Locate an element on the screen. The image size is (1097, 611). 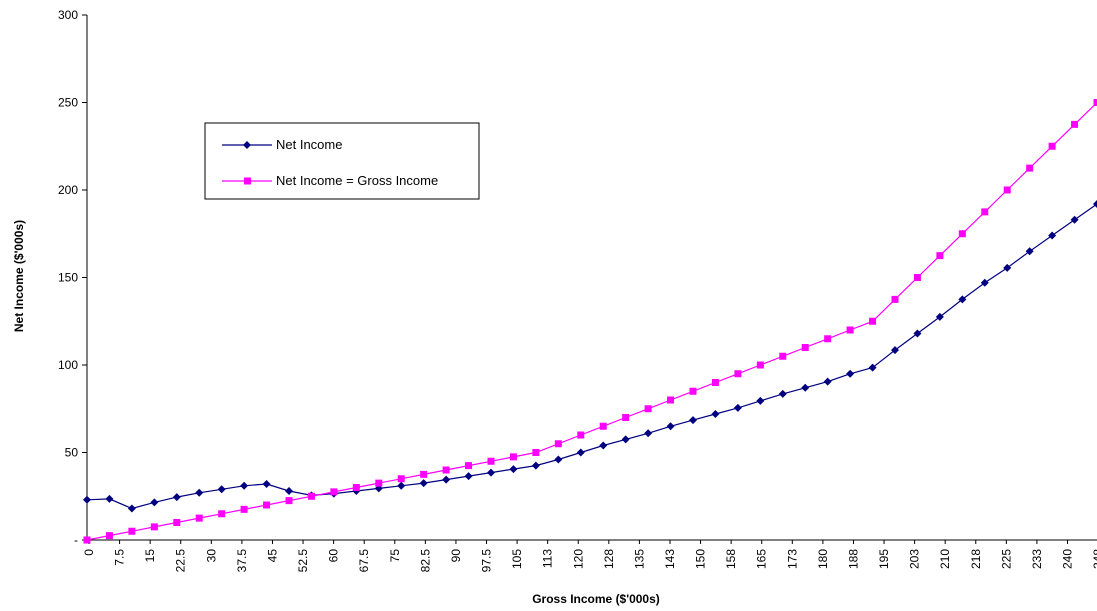
x-tick-label: 128 is located at coordinates (609, 559).